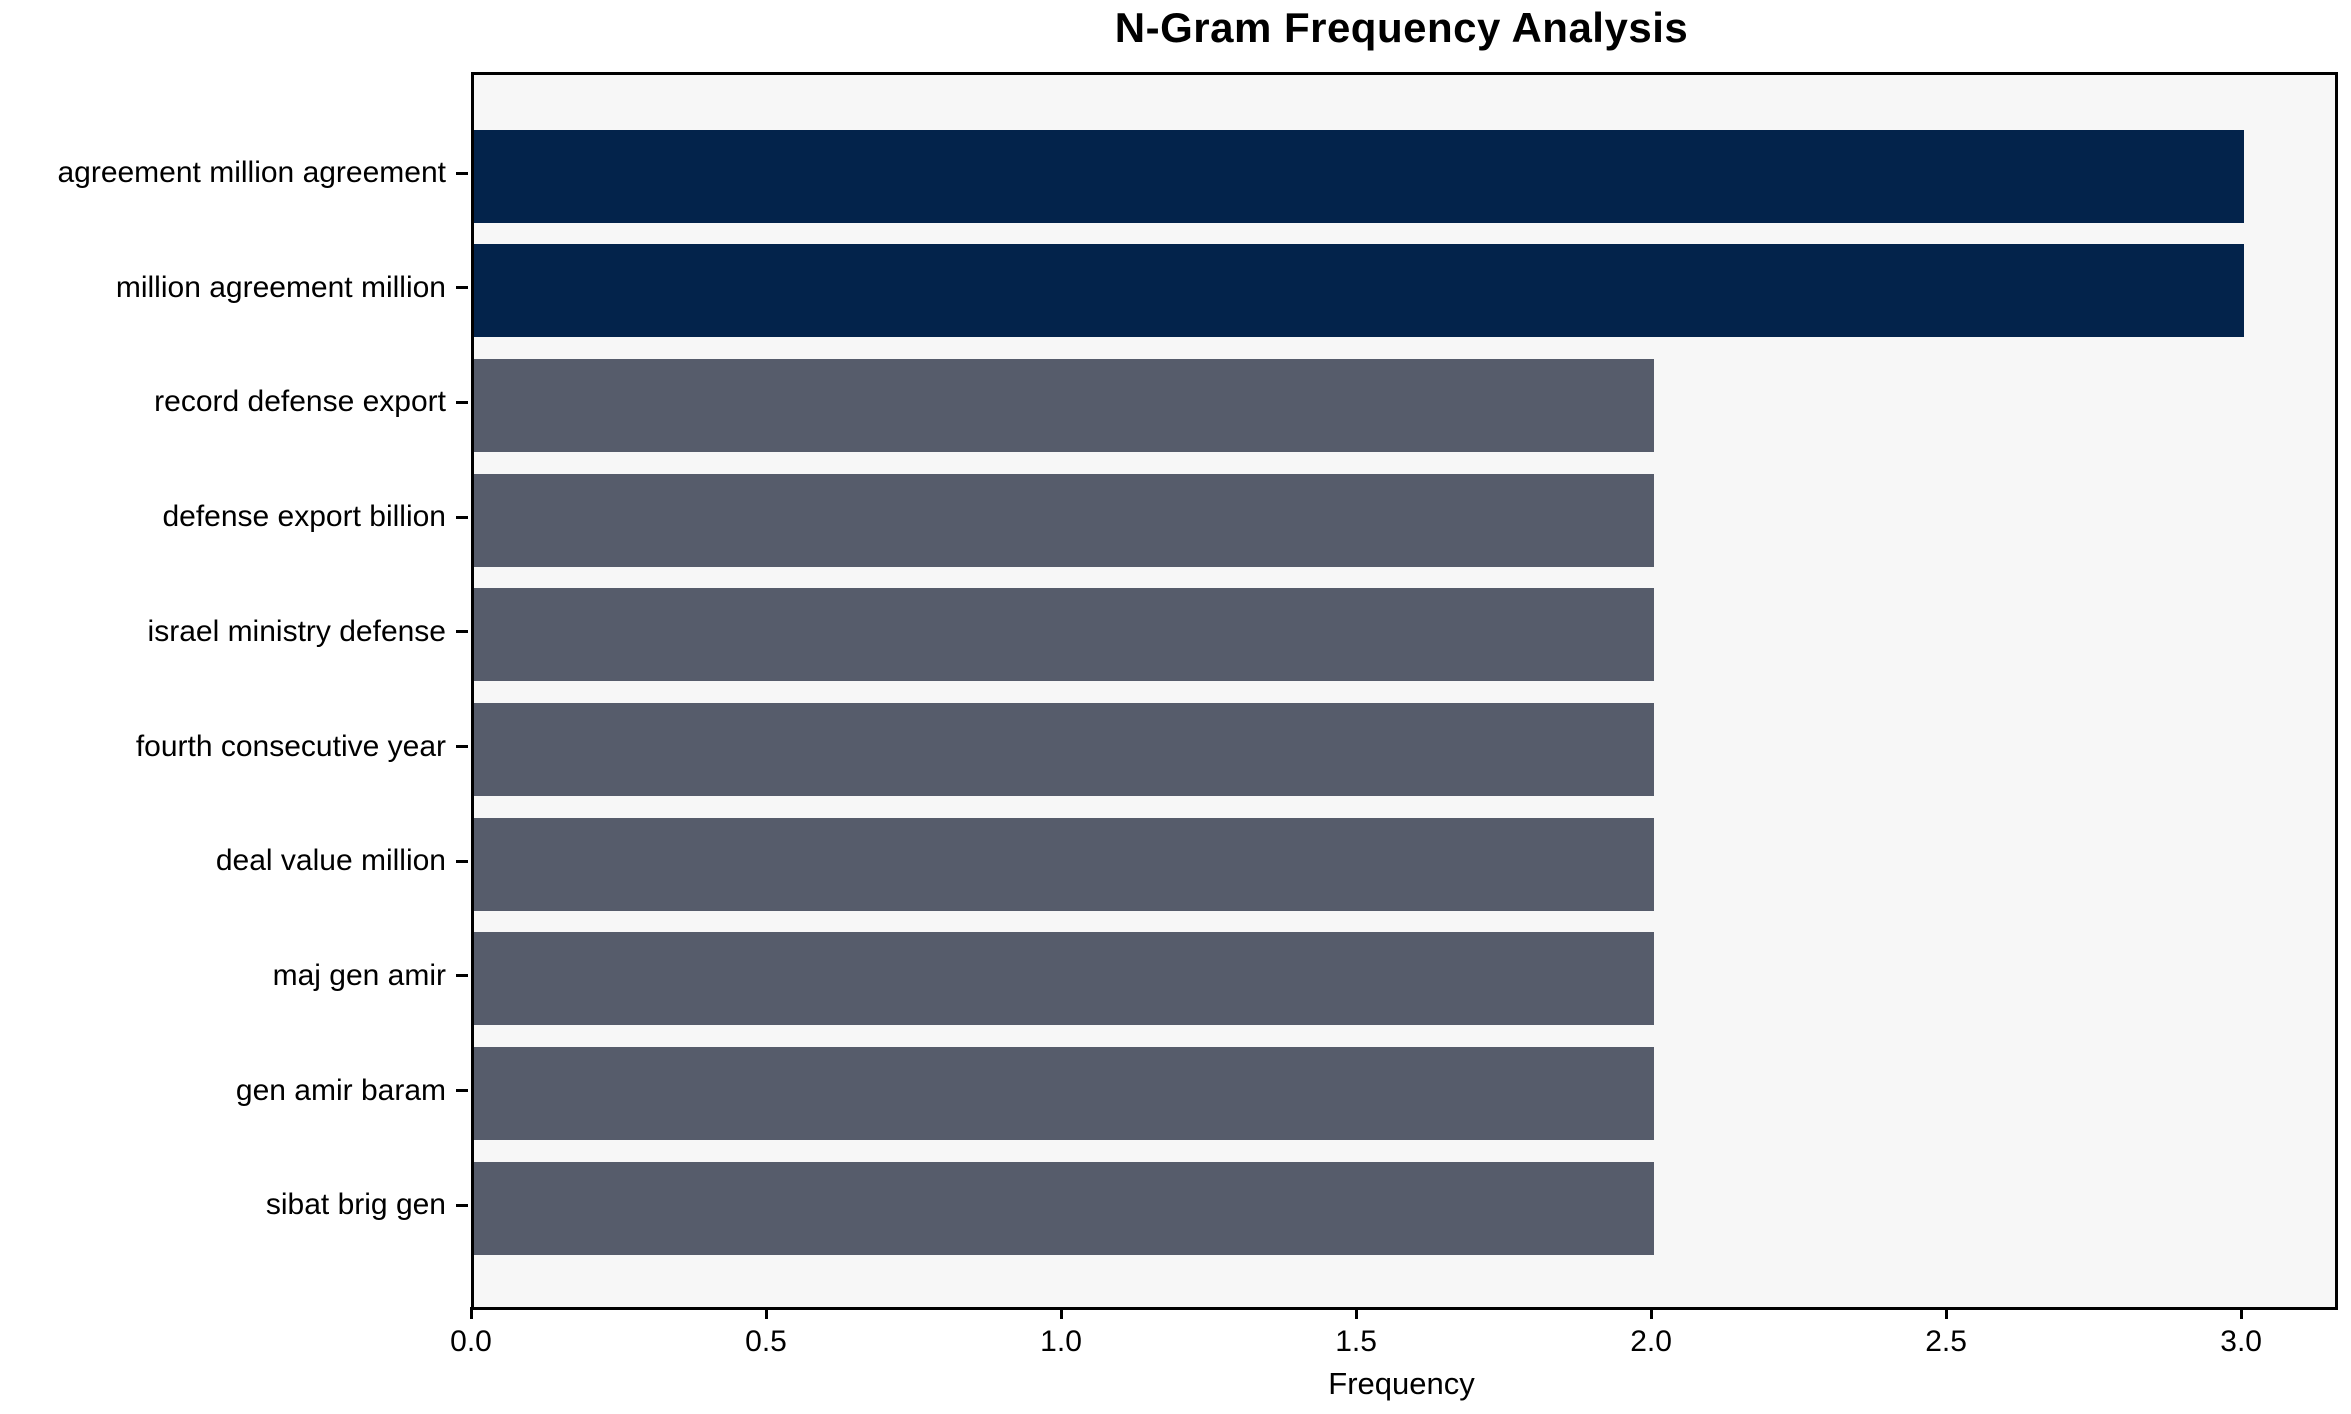 The height and width of the screenshot is (1414, 2351). What do you see at coordinates (304, 517) in the screenshot?
I see `y-tick-label: defense export billion` at bounding box center [304, 517].